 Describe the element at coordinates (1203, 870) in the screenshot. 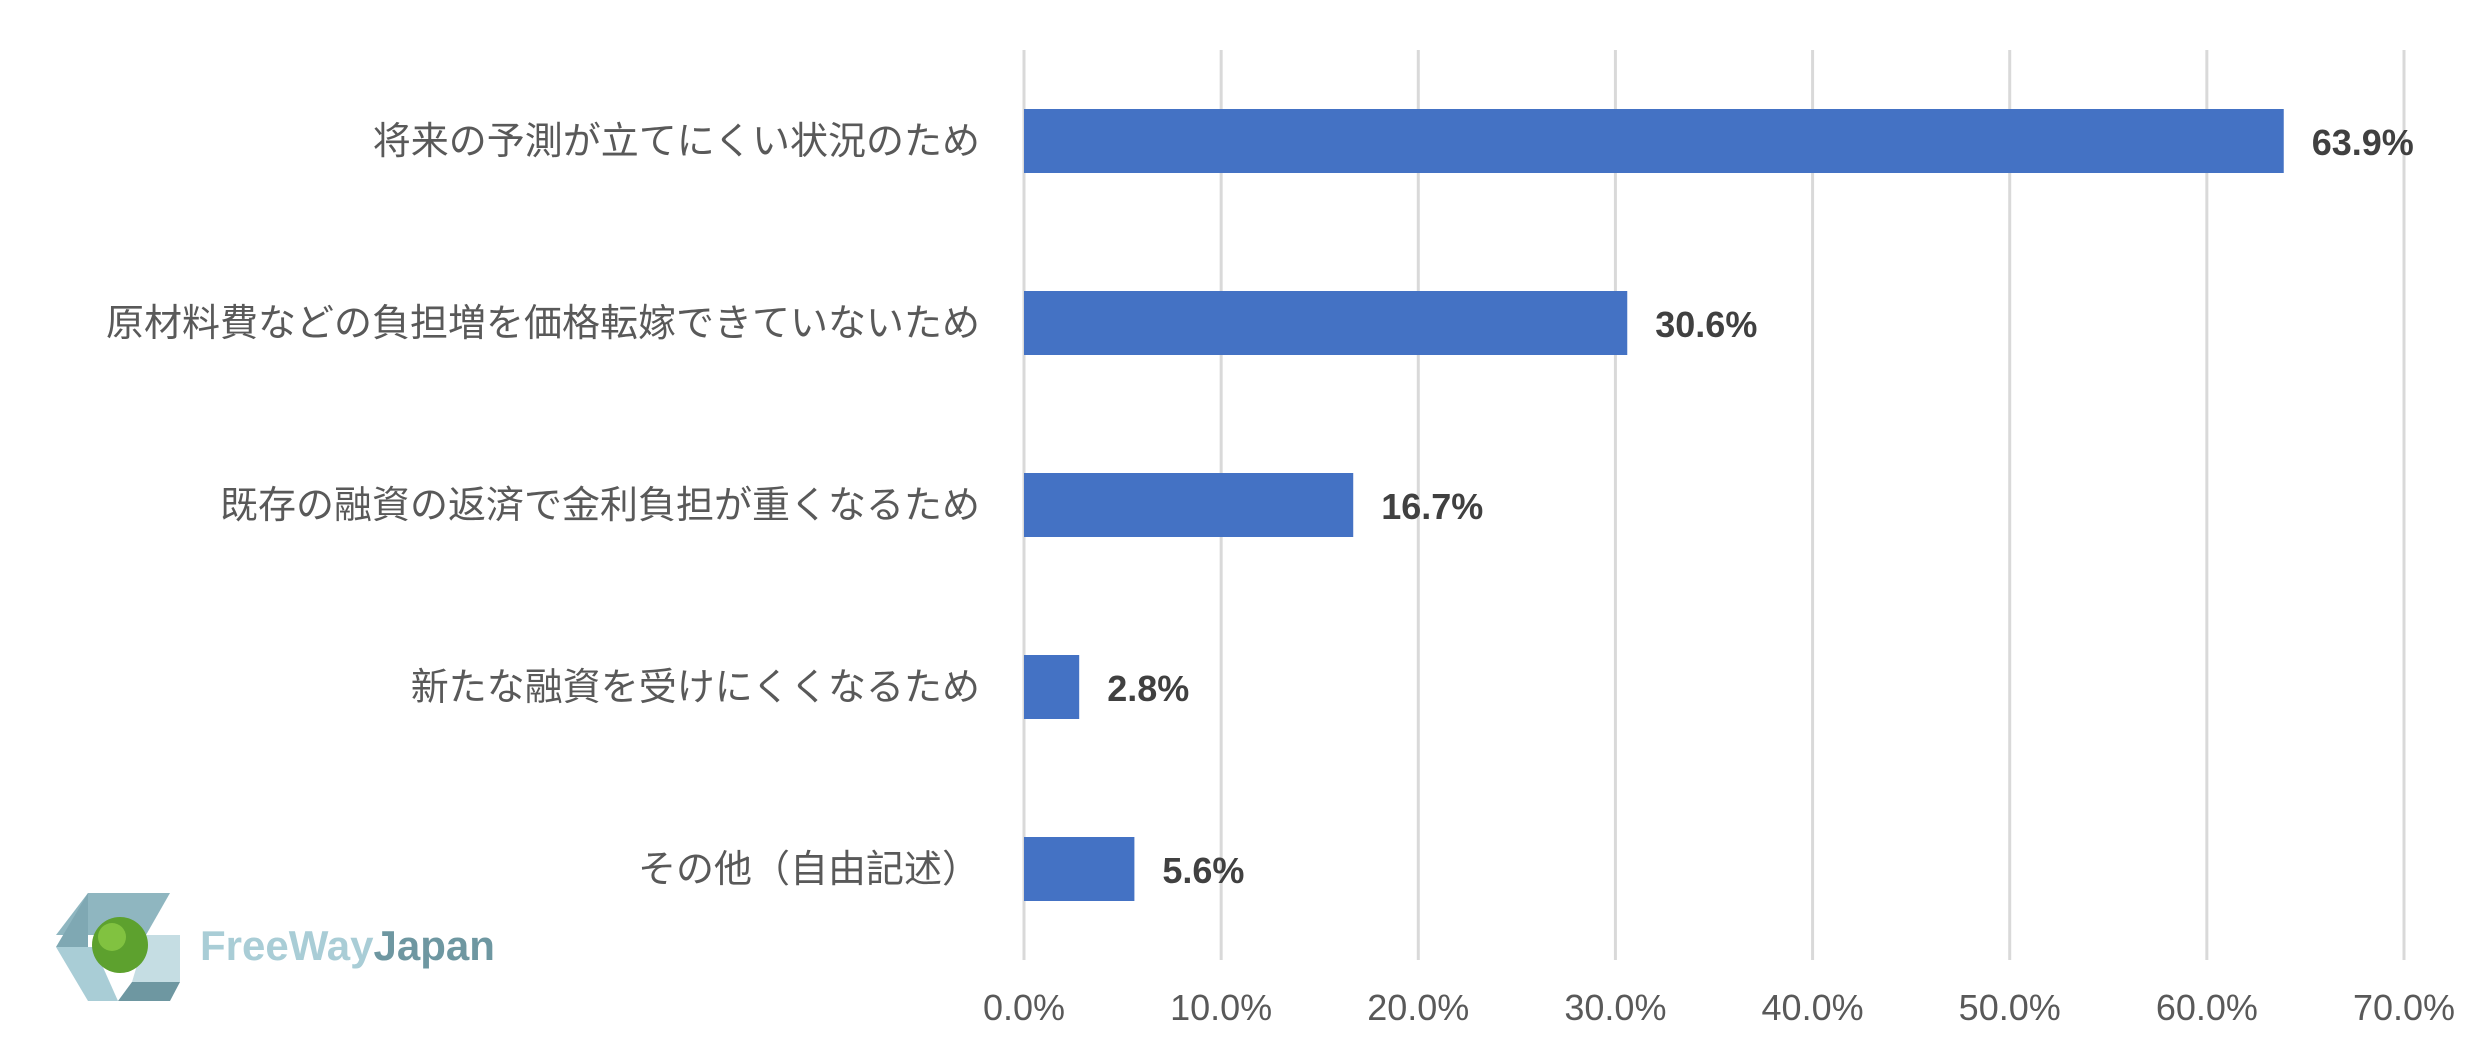

I see `data-label: 5.6%` at that location.